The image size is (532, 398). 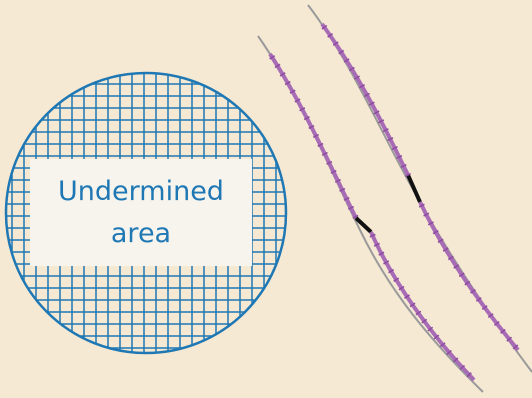 I want to click on area-label-line-1: Undermined, so click(x=141, y=191).